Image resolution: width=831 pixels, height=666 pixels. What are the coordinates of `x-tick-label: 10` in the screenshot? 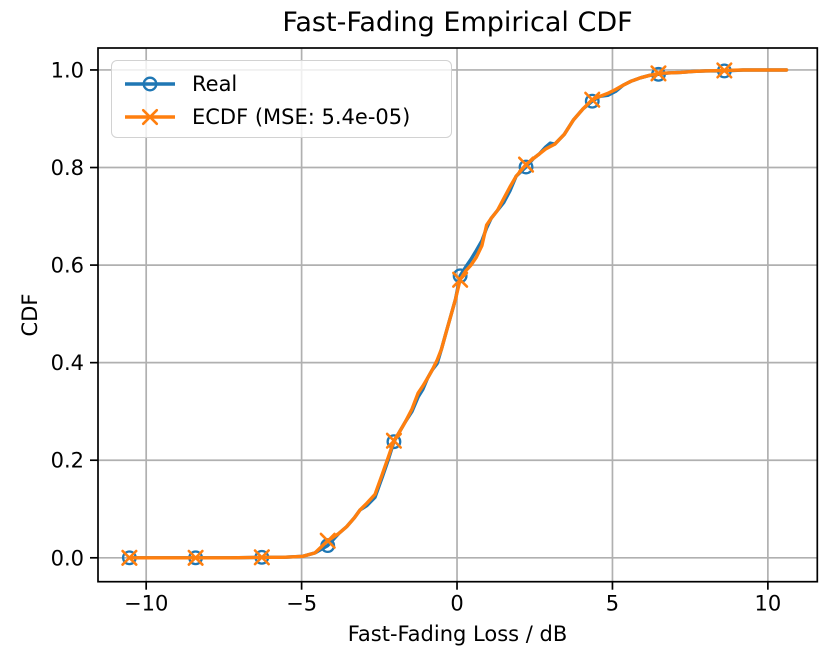 It's located at (768, 604).